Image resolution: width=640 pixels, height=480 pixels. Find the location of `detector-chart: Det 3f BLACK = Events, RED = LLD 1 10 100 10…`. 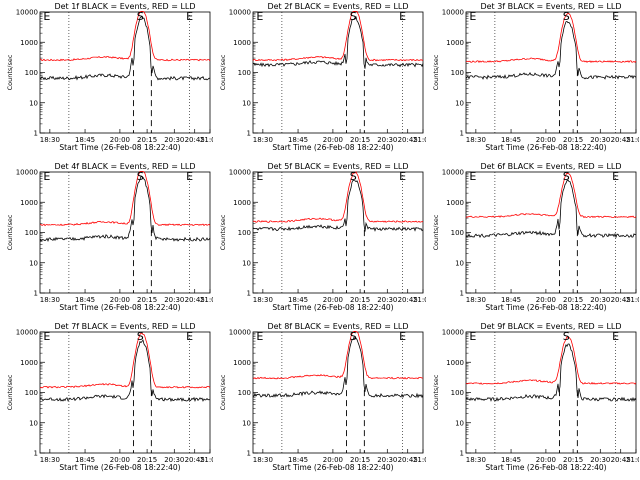

detector-chart: Det 3f BLACK = Events, RED = LLD 1 10 100 10… is located at coordinates (535, 77).